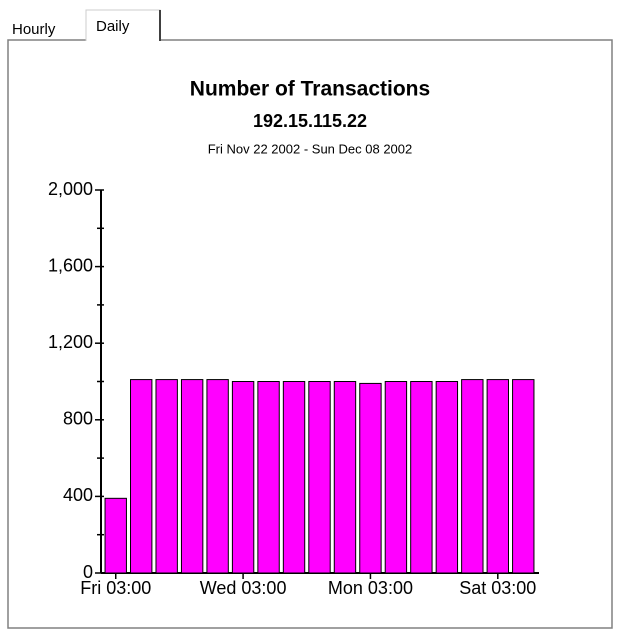 The height and width of the screenshot is (640, 621). What do you see at coordinates (310, 89) in the screenshot?
I see `chart-title: Number of Transactions` at bounding box center [310, 89].